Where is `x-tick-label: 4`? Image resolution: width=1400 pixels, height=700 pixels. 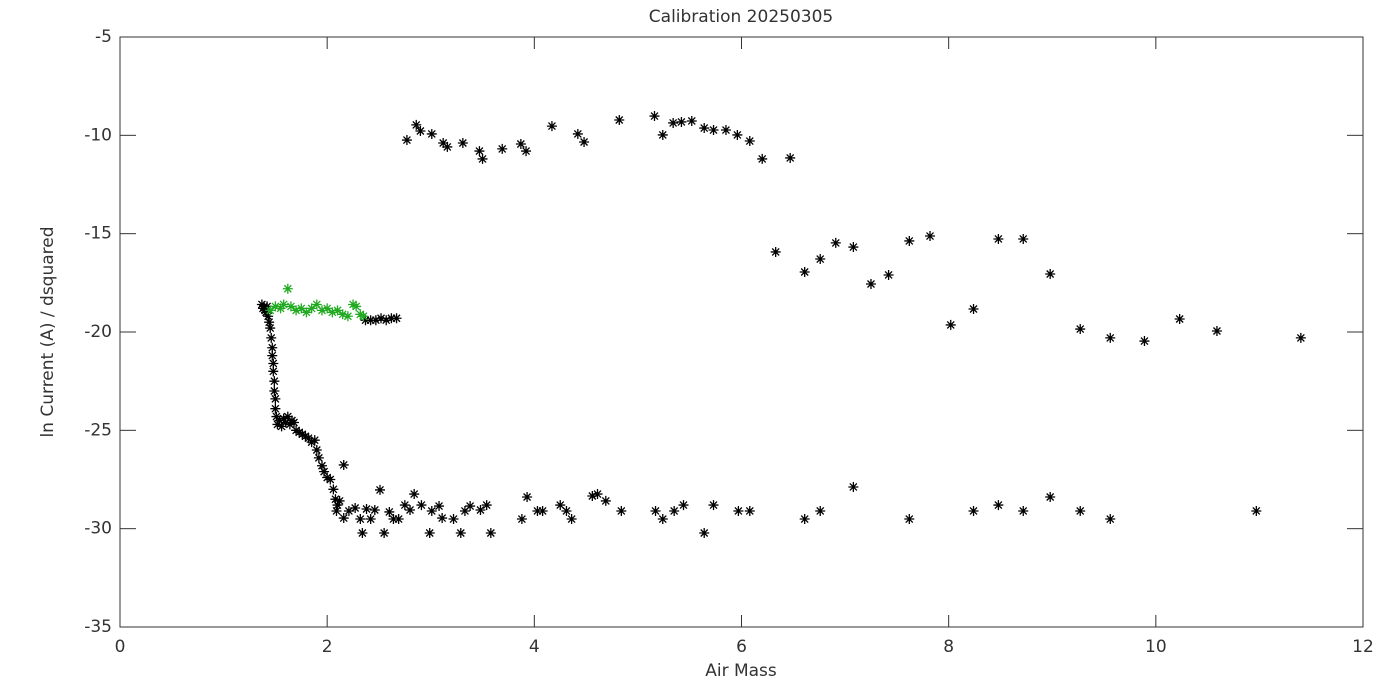 x-tick-label: 4 is located at coordinates (534, 647).